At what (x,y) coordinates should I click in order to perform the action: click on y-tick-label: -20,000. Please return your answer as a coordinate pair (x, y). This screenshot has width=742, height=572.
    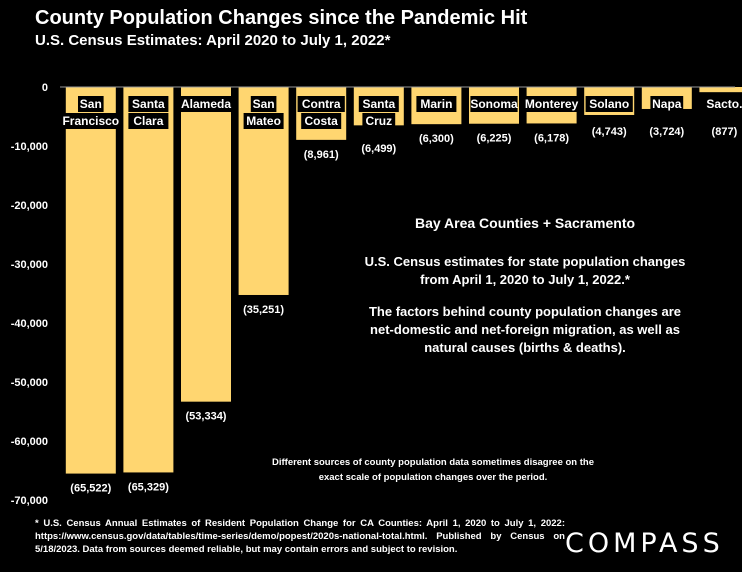
    Looking at the image, I should click on (29, 206).